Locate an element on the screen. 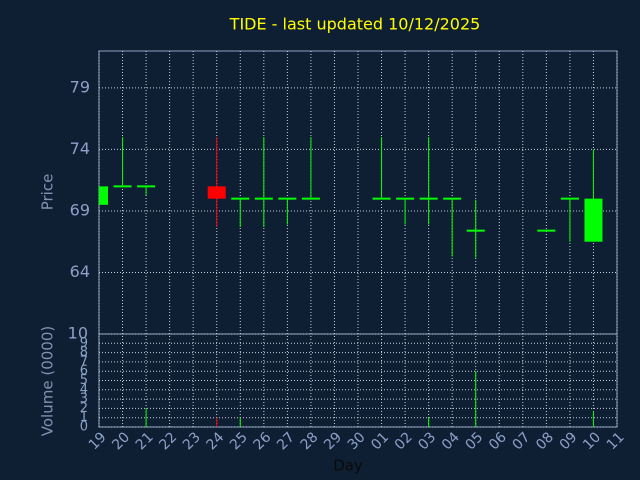  x-tick-label: 24 is located at coordinates (215, 441).